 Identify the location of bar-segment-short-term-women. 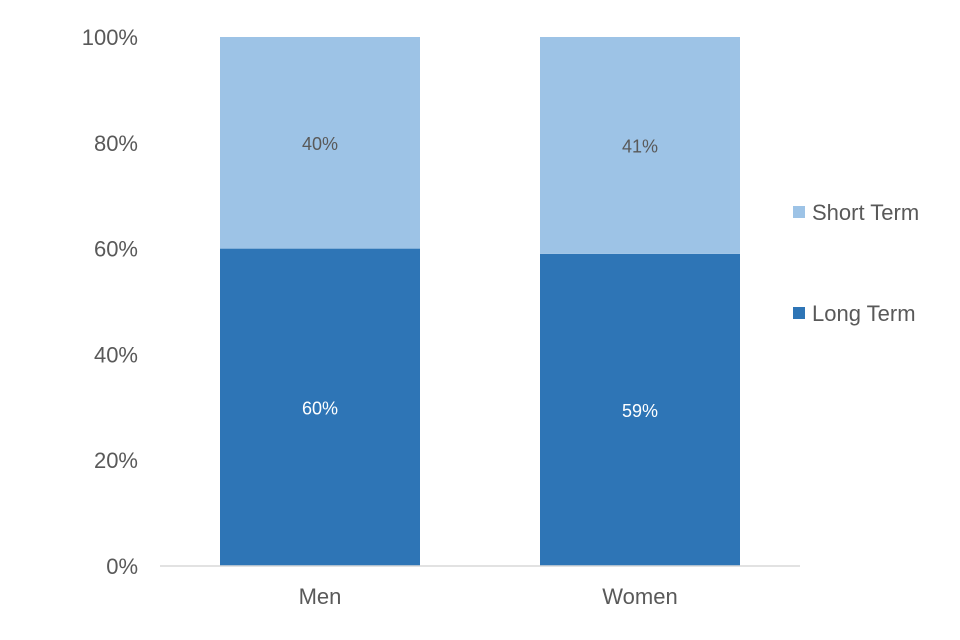
(640, 145).